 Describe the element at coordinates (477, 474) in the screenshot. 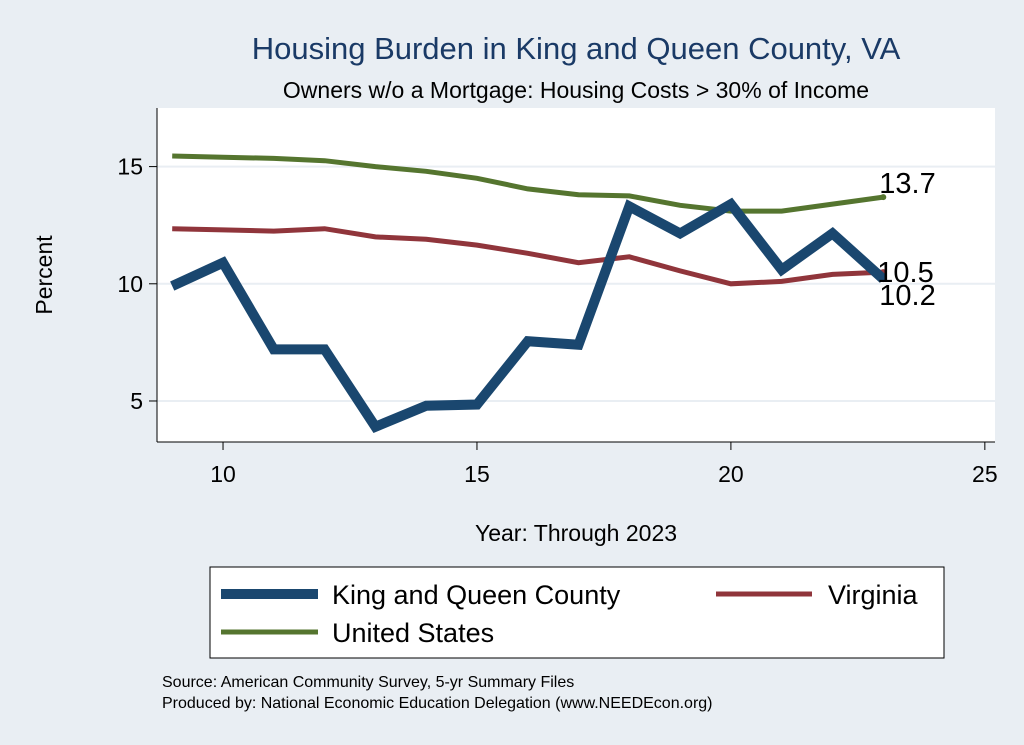

I see `x-tick-label: 15` at that location.